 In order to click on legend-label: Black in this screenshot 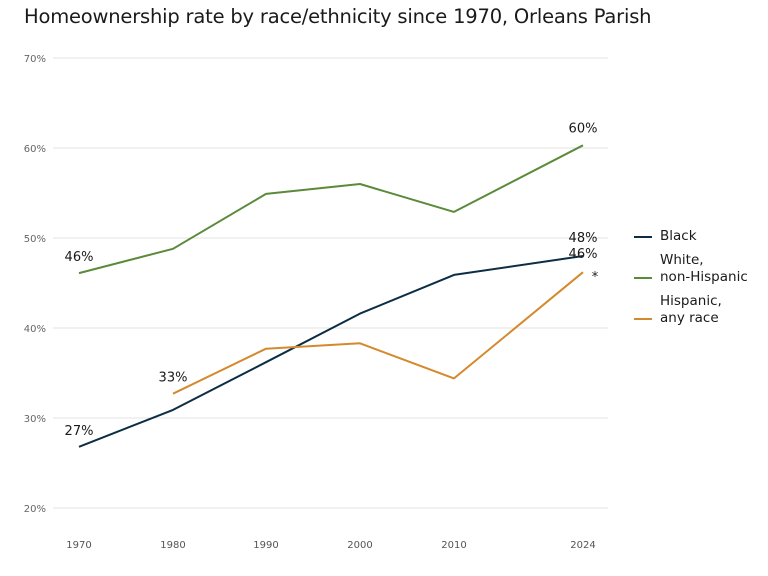, I will do `click(678, 236)`.